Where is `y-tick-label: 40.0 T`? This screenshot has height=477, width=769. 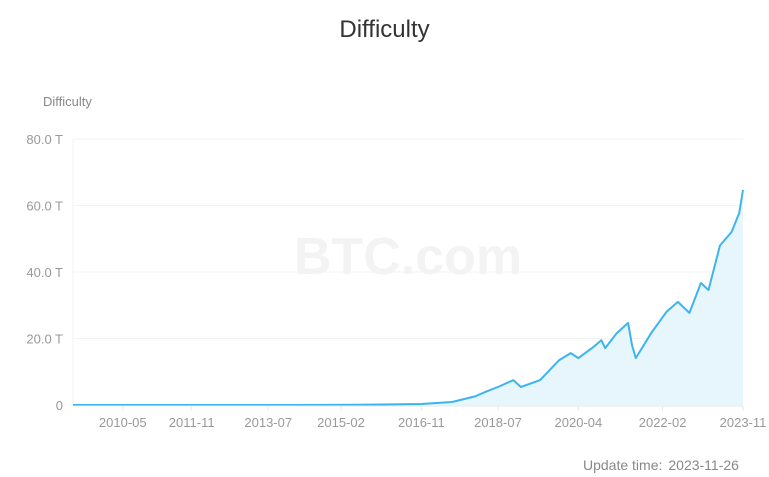
y-tick-label: 40.0 T is located at coordinates (44, 272).